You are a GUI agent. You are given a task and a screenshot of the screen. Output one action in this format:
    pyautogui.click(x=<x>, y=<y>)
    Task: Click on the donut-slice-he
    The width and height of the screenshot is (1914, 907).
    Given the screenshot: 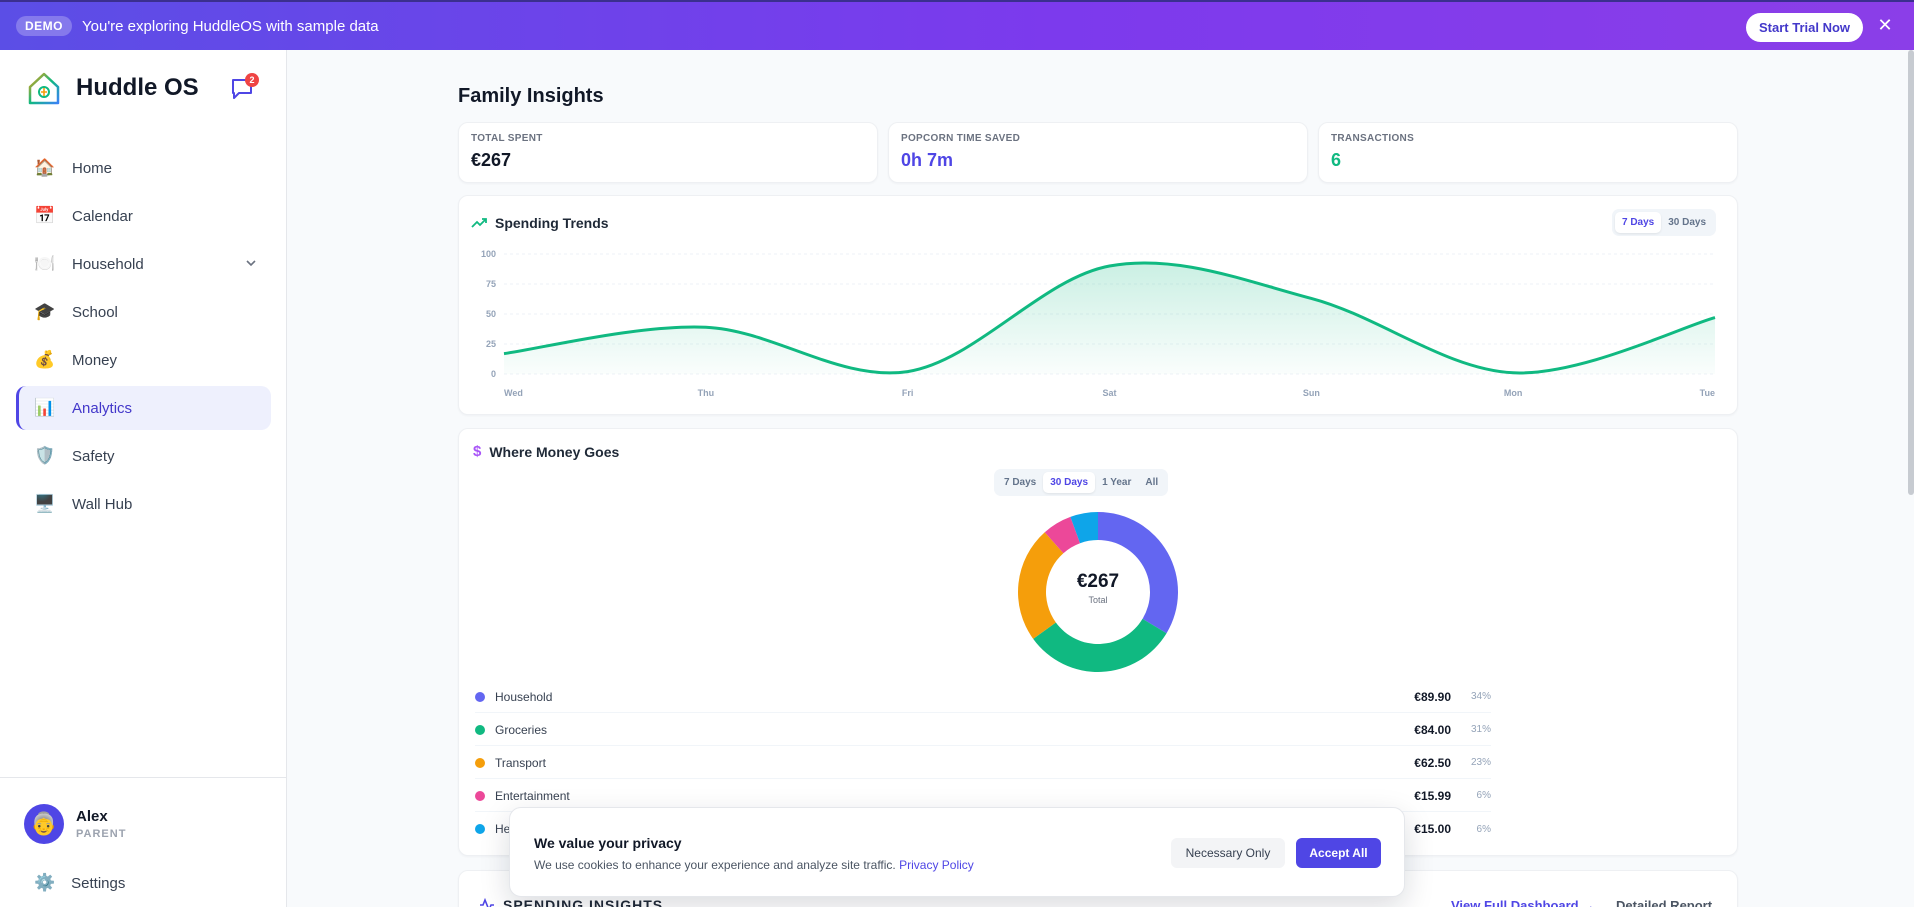 What is the action you would take?
    pyautogui.click(x=1084, y=528)
    